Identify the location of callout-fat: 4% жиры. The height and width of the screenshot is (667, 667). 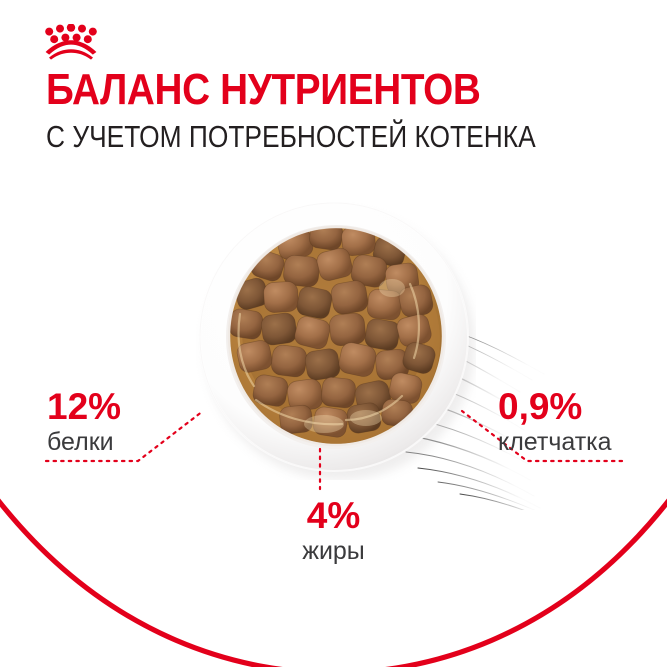
(333, 530).